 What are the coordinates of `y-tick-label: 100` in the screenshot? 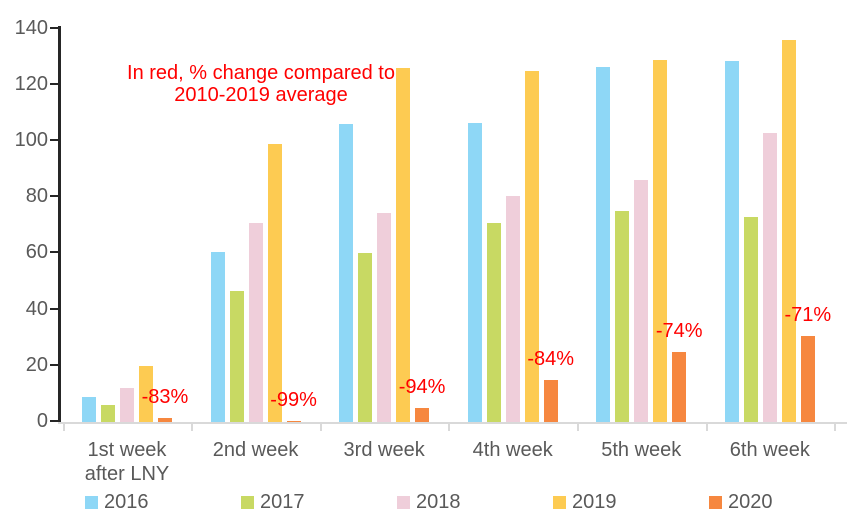 It's located at (31, 140).